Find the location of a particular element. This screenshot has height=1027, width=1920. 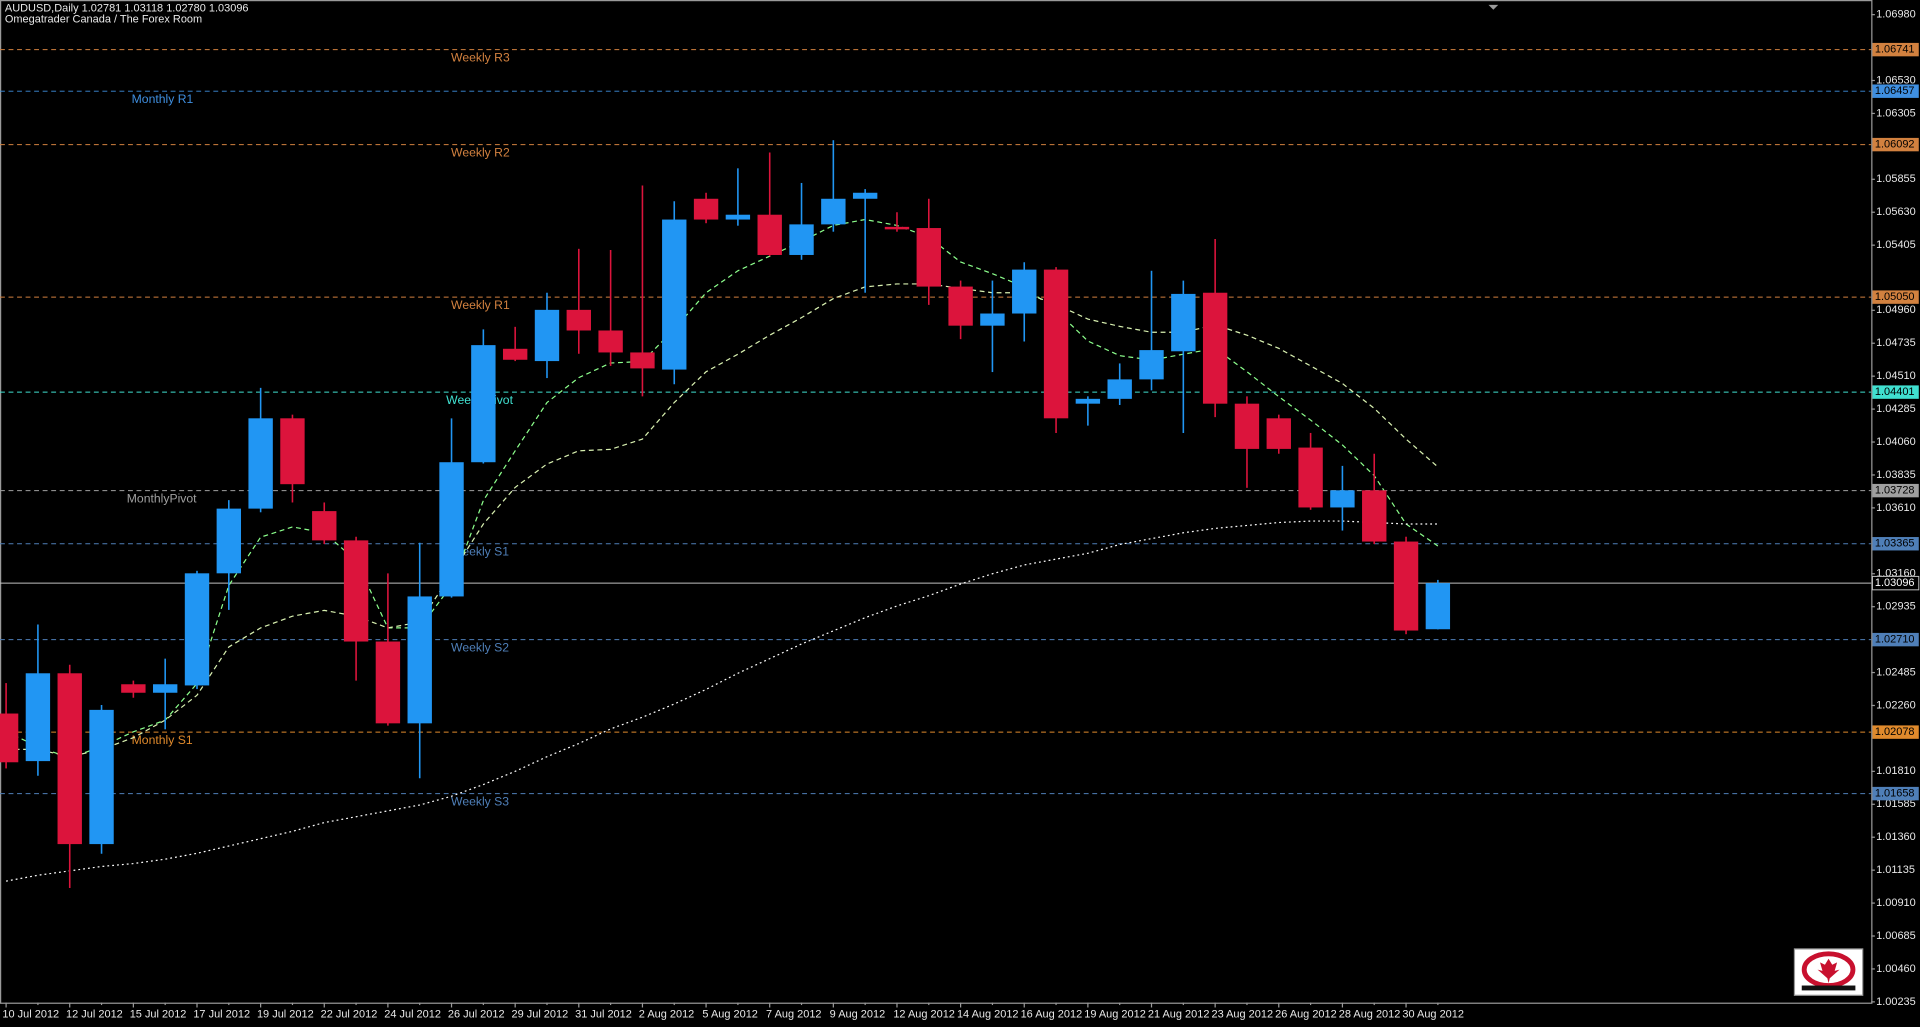

x-tick-label: 9 Aug 2012 is located at coordinates (858, 1015).